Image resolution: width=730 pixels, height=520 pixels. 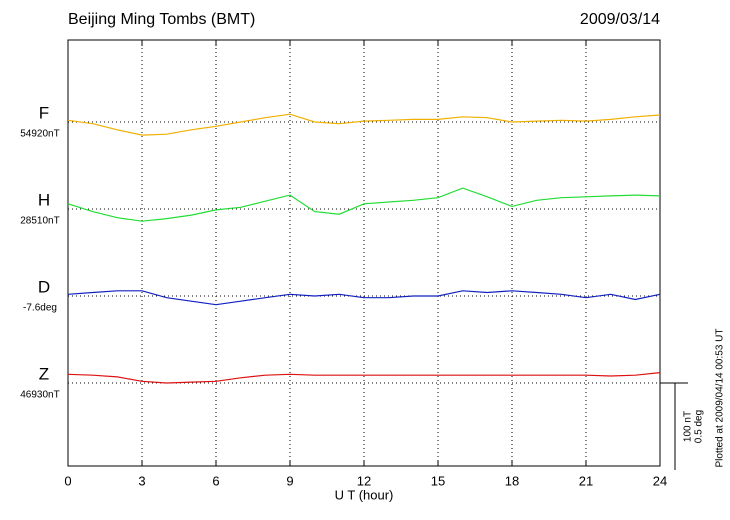 What do you see at coordinates (688, 426) in the screenshot?
I see `scale-label: 100 nT` at bounding box center [688, 426].